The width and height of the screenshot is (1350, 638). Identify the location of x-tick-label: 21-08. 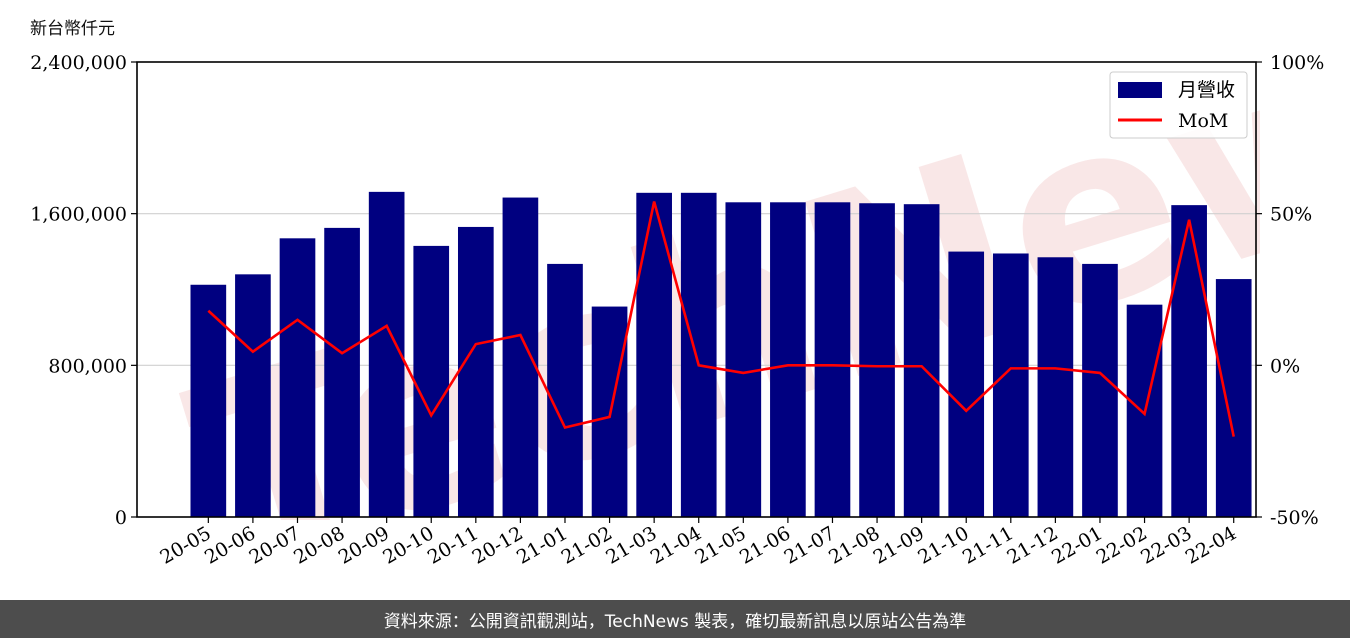
(854, 545).